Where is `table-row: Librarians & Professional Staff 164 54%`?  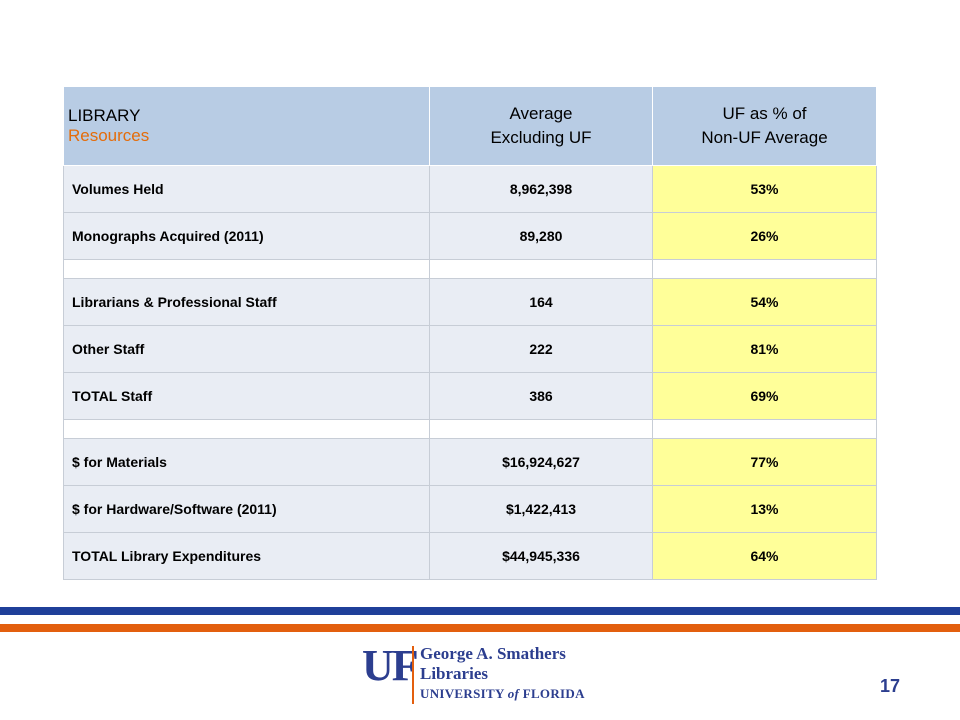
table-row: Librarians & Professional Staff 164 54% is located at coordinates (470, 302).